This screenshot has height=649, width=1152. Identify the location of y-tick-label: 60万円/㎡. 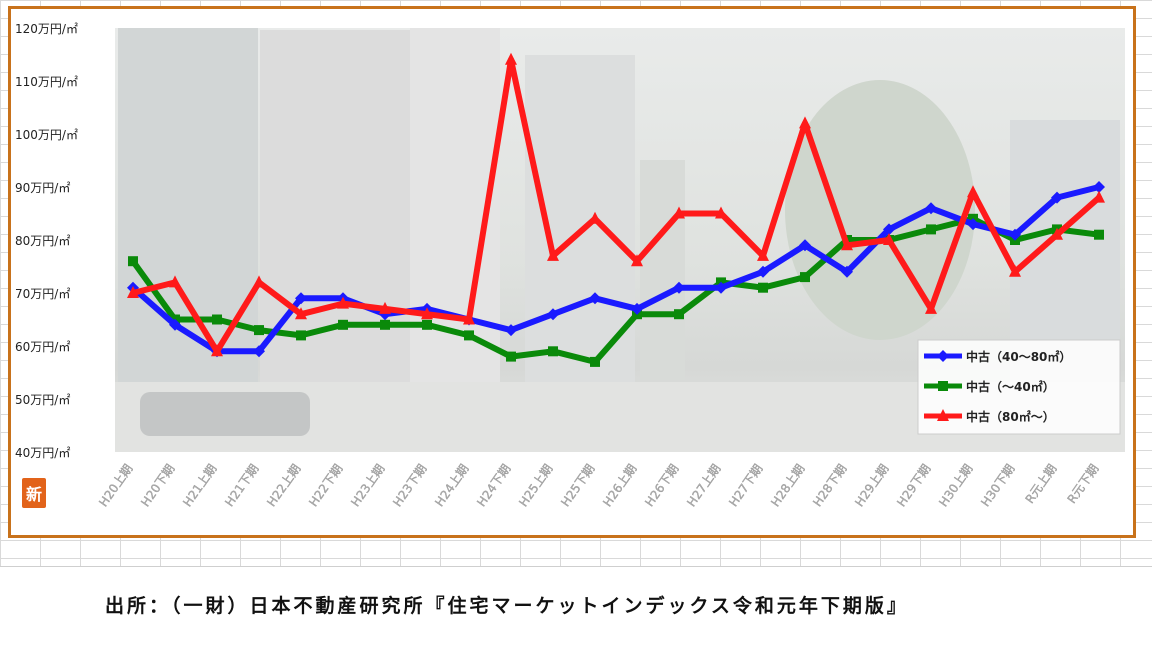
(42, 347).